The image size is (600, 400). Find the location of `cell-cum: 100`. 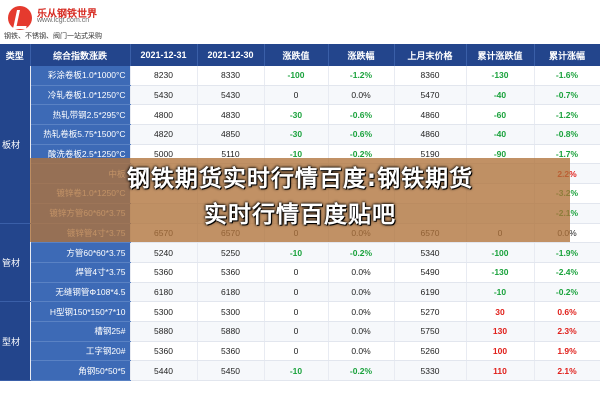

cell-cum: 100 is located at coordinates (500, 351).